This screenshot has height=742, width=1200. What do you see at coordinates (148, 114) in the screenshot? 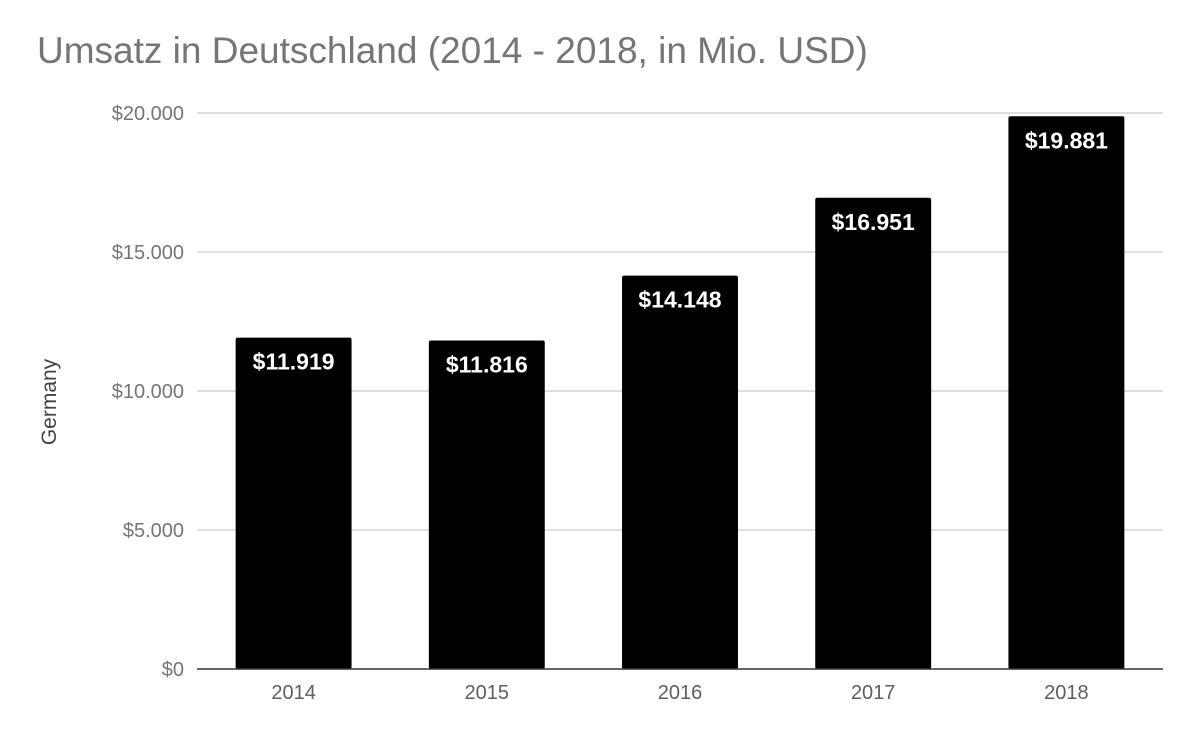
I see `y-tick-label: $20.000` at bounding box center [148, 114].